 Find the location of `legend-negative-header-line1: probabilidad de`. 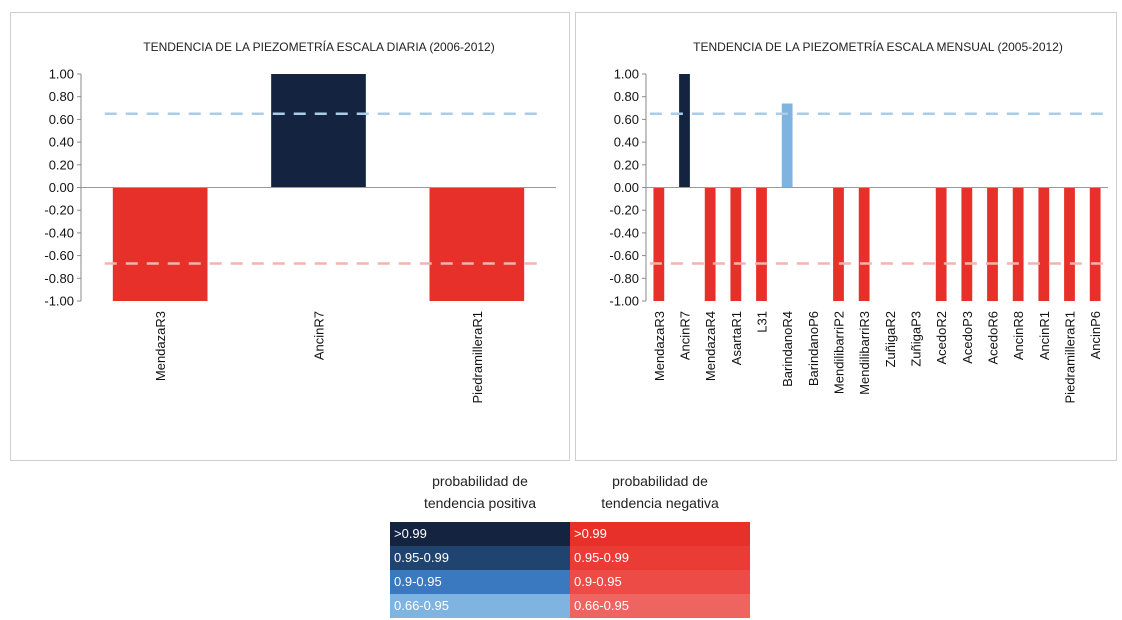

legend-negative-header-line1: probabilidad de is located at coordinates (660, 481).